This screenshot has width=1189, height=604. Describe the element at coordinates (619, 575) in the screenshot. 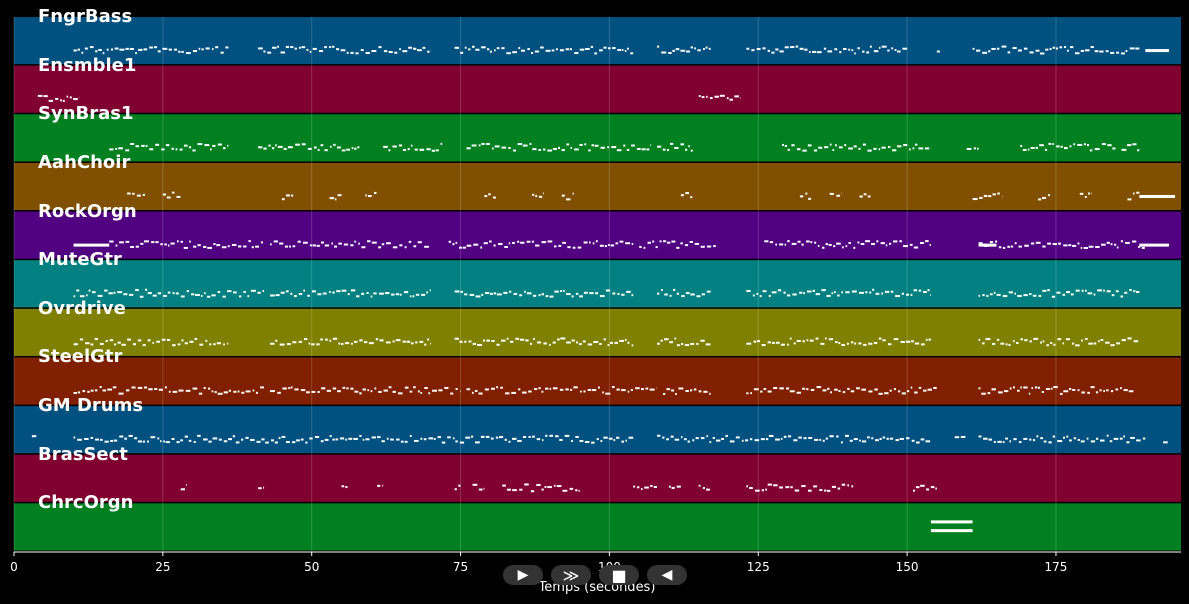

I see `stop-button: ■` at that location.